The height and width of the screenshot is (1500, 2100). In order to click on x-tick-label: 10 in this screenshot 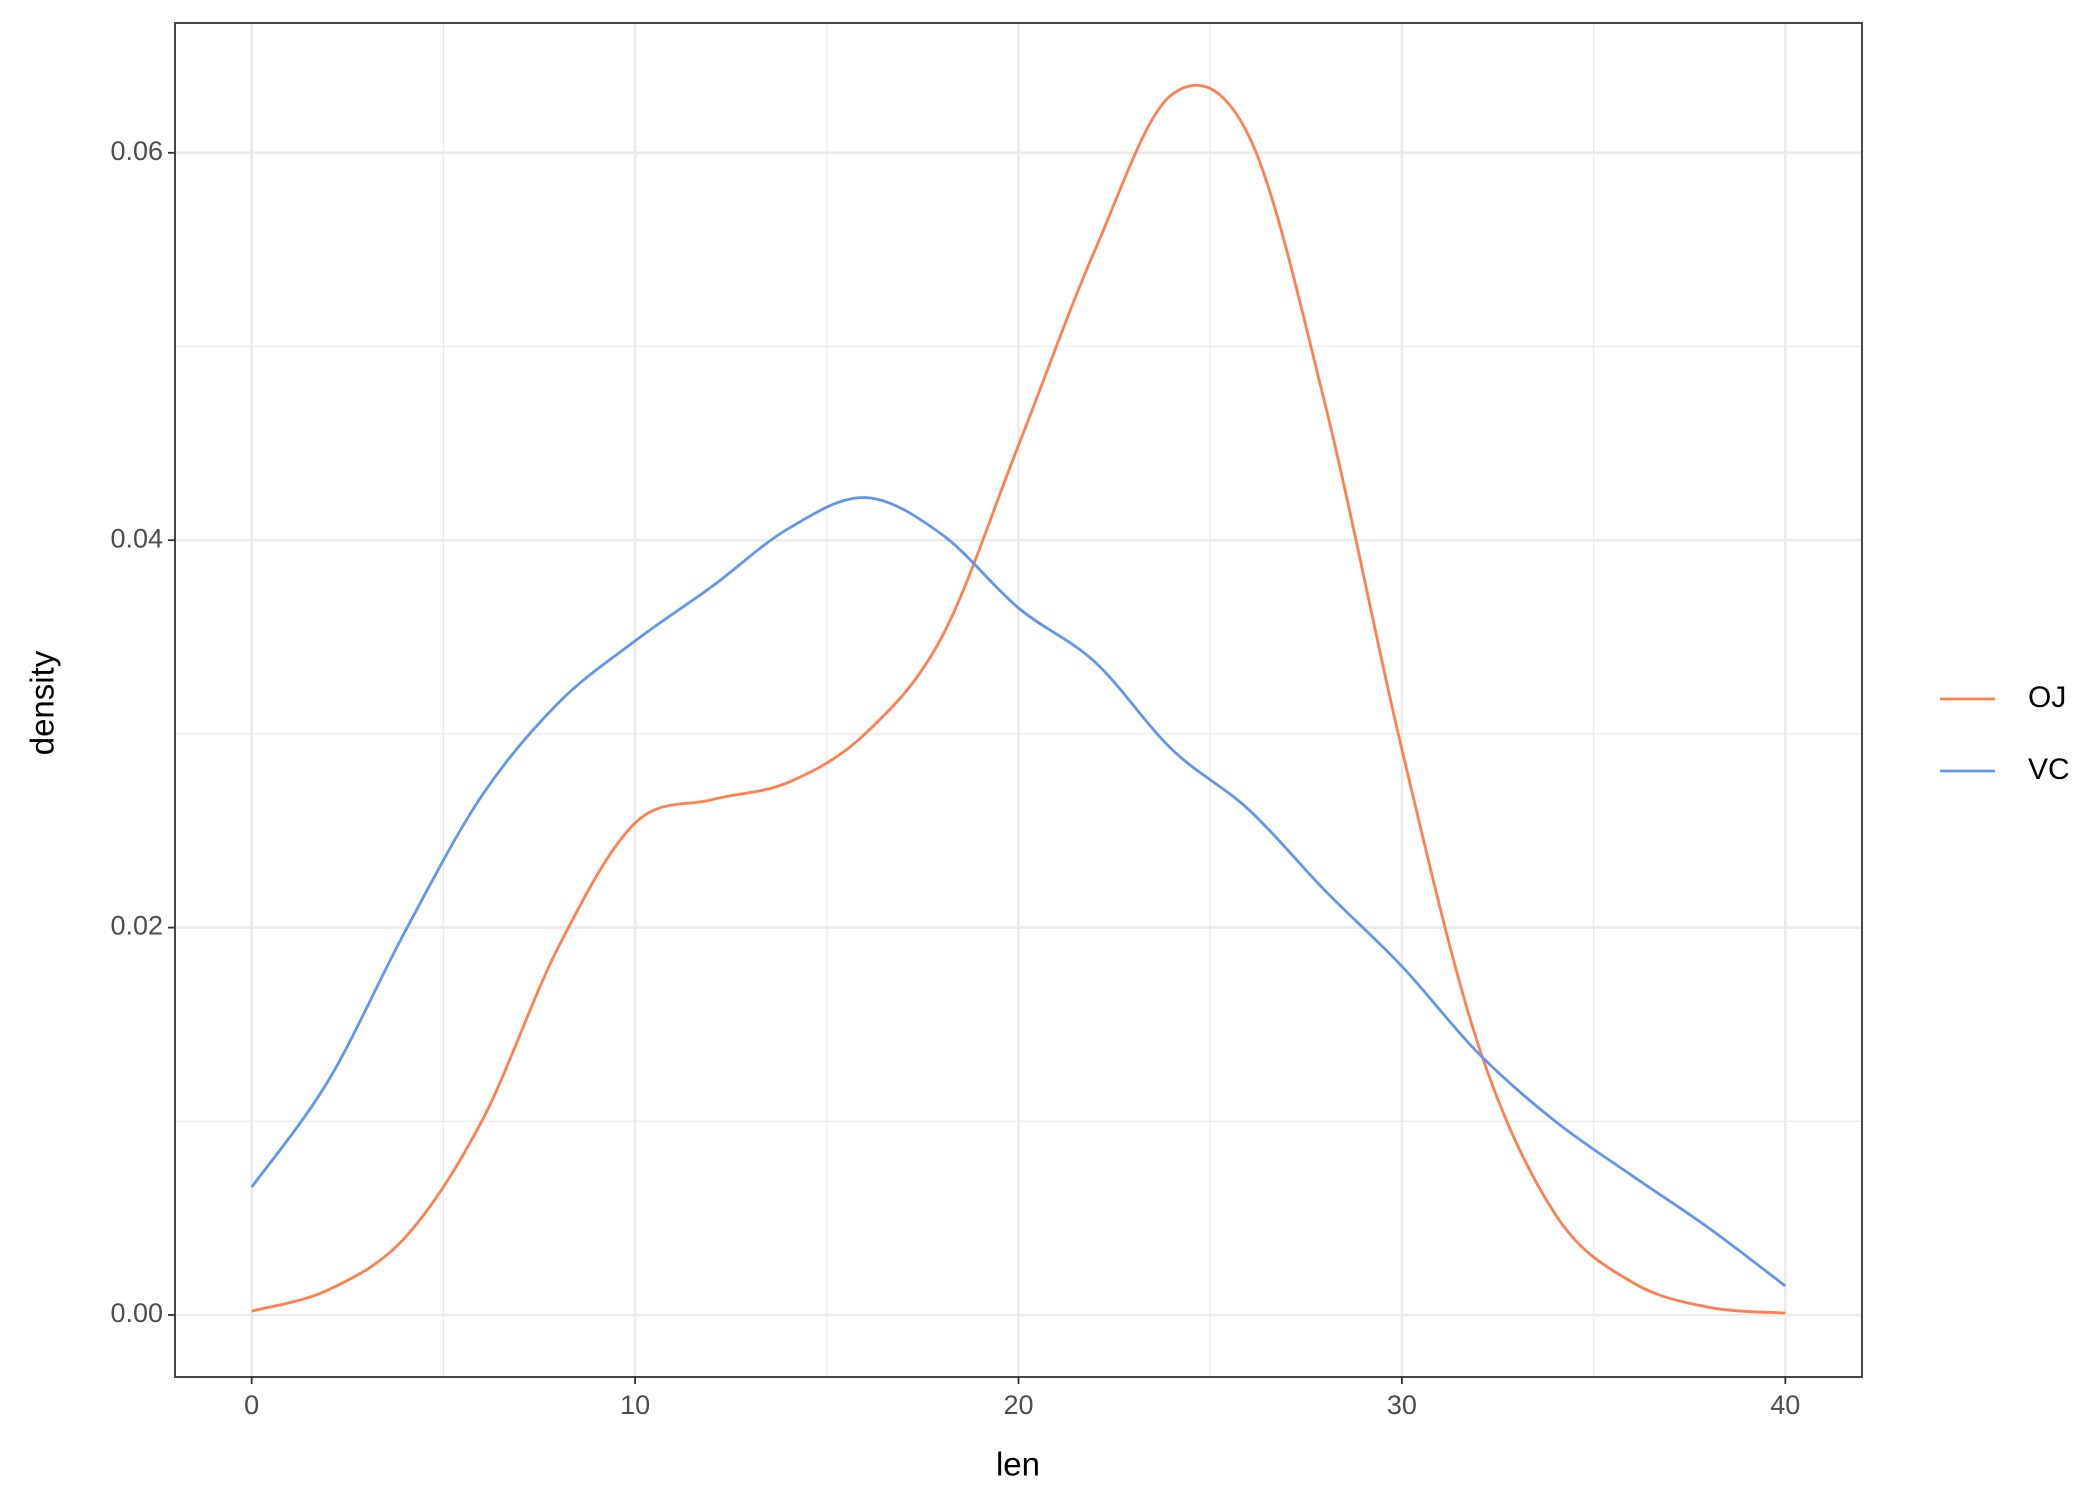, I will do `click(635, 1405)`.